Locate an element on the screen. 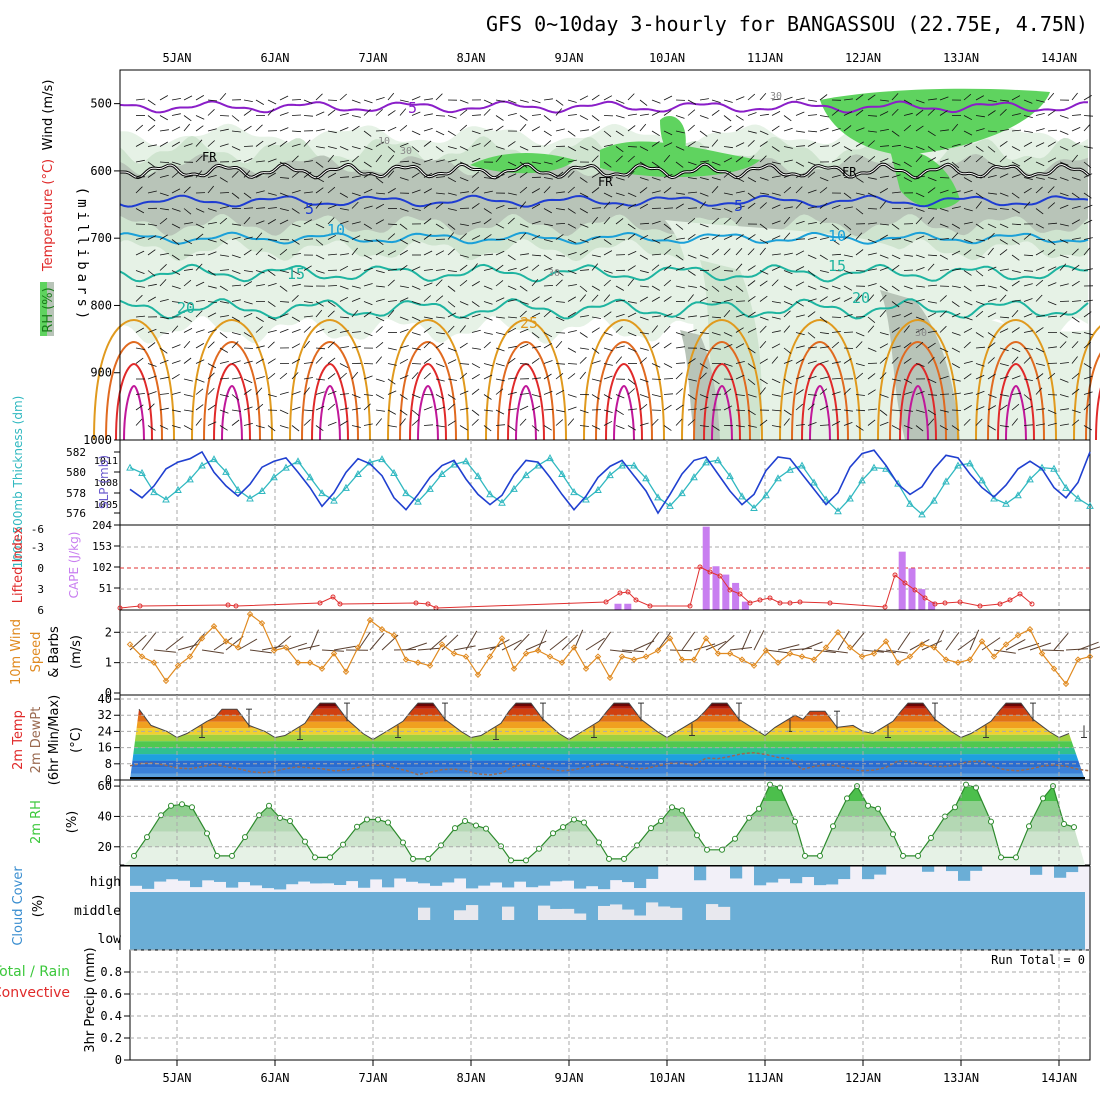  top-date-8: 13JAN is located at coordinates (961, 58).